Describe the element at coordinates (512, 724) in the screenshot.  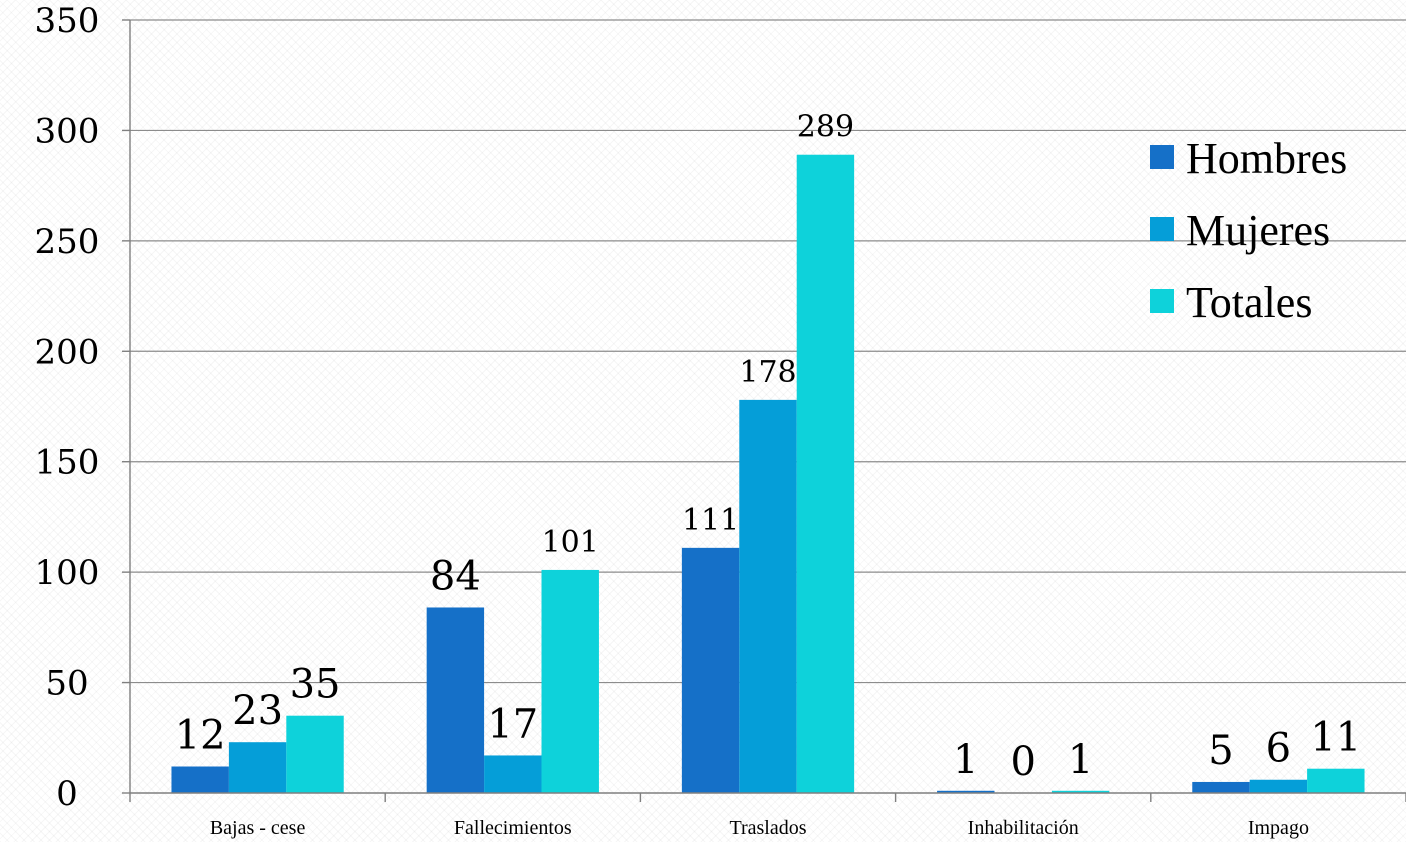
I see `data-label: 17` at that location.